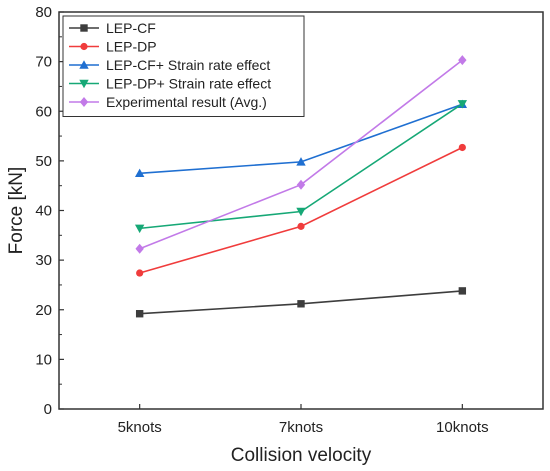 Image resolution: width=550 pixels, height=471 pixels. Describe the element at coordinates (462, 427) in the screenshot. I see `x-tick-label: 10knots` at that location.